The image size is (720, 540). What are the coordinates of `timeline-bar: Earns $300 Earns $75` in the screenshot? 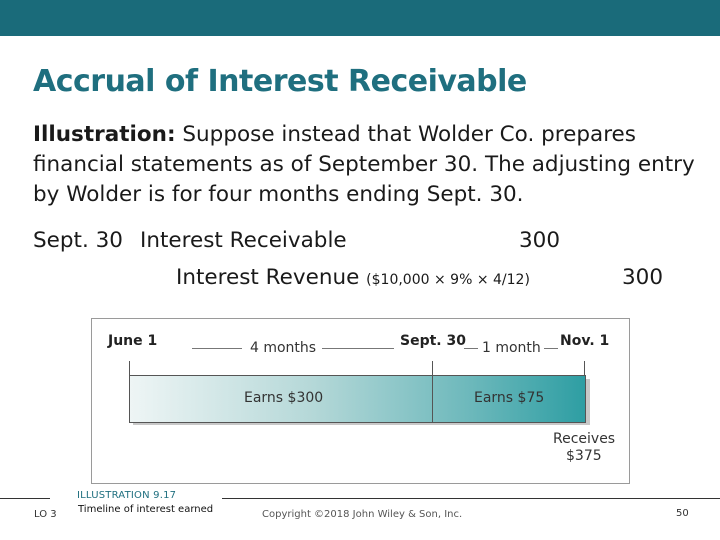 It's located at (357, 399).